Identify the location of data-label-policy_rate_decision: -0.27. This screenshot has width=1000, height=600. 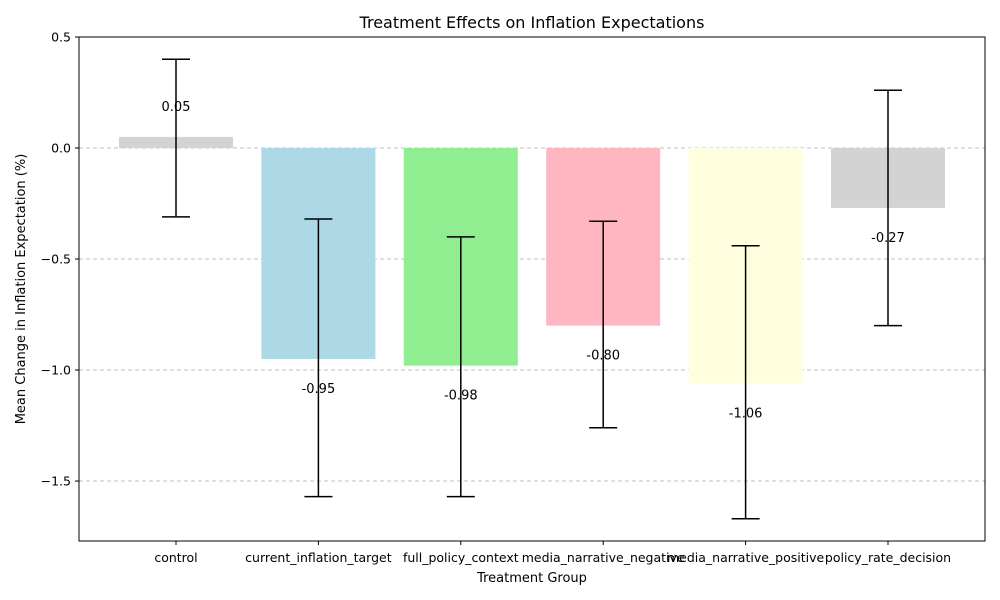
(888, 238).